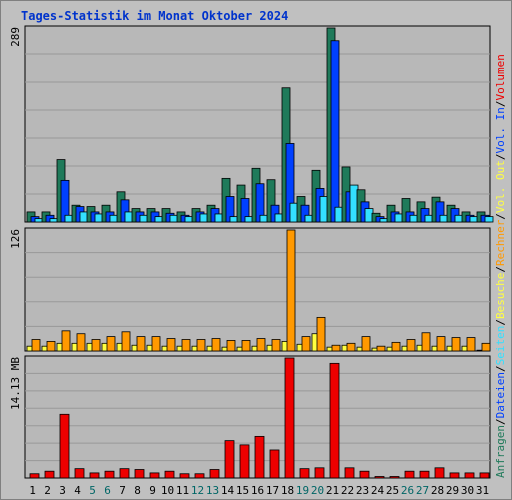  What do you see at coordinates (182, 490) in the screenshot?
I see `x-tick-label-11: 11` at bounding box center [182, 490].